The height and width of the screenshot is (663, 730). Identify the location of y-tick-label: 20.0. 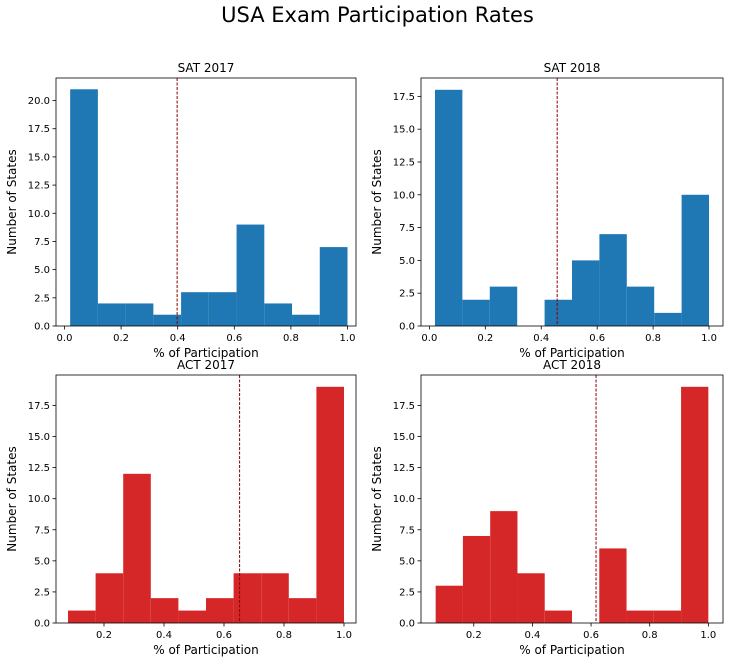
(39, 101).